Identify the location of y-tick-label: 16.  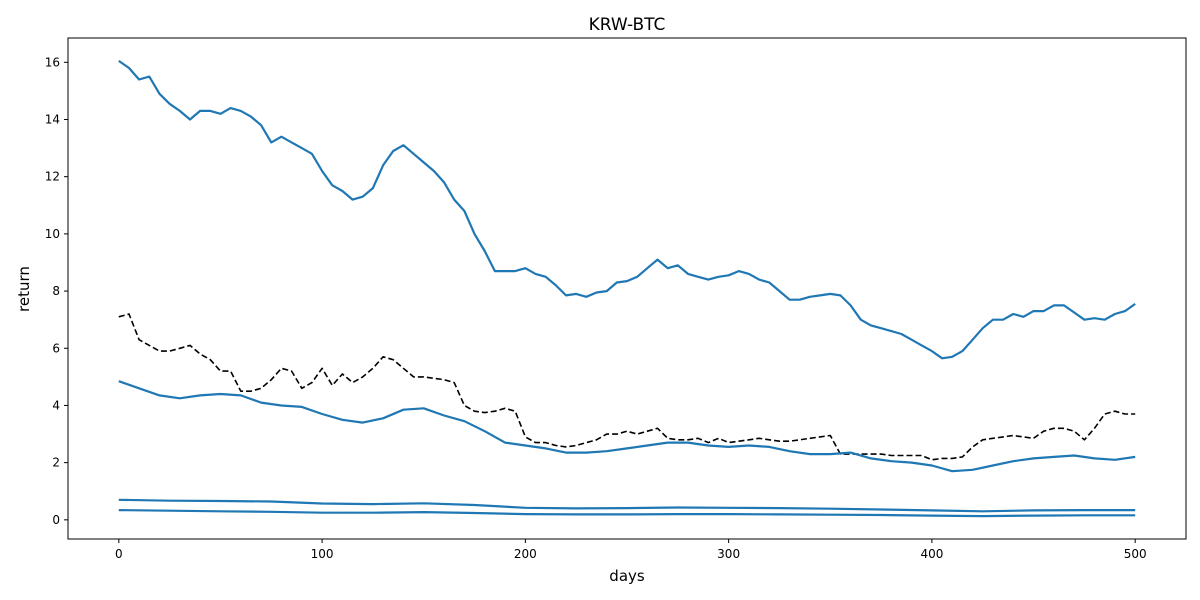
(52, 62).